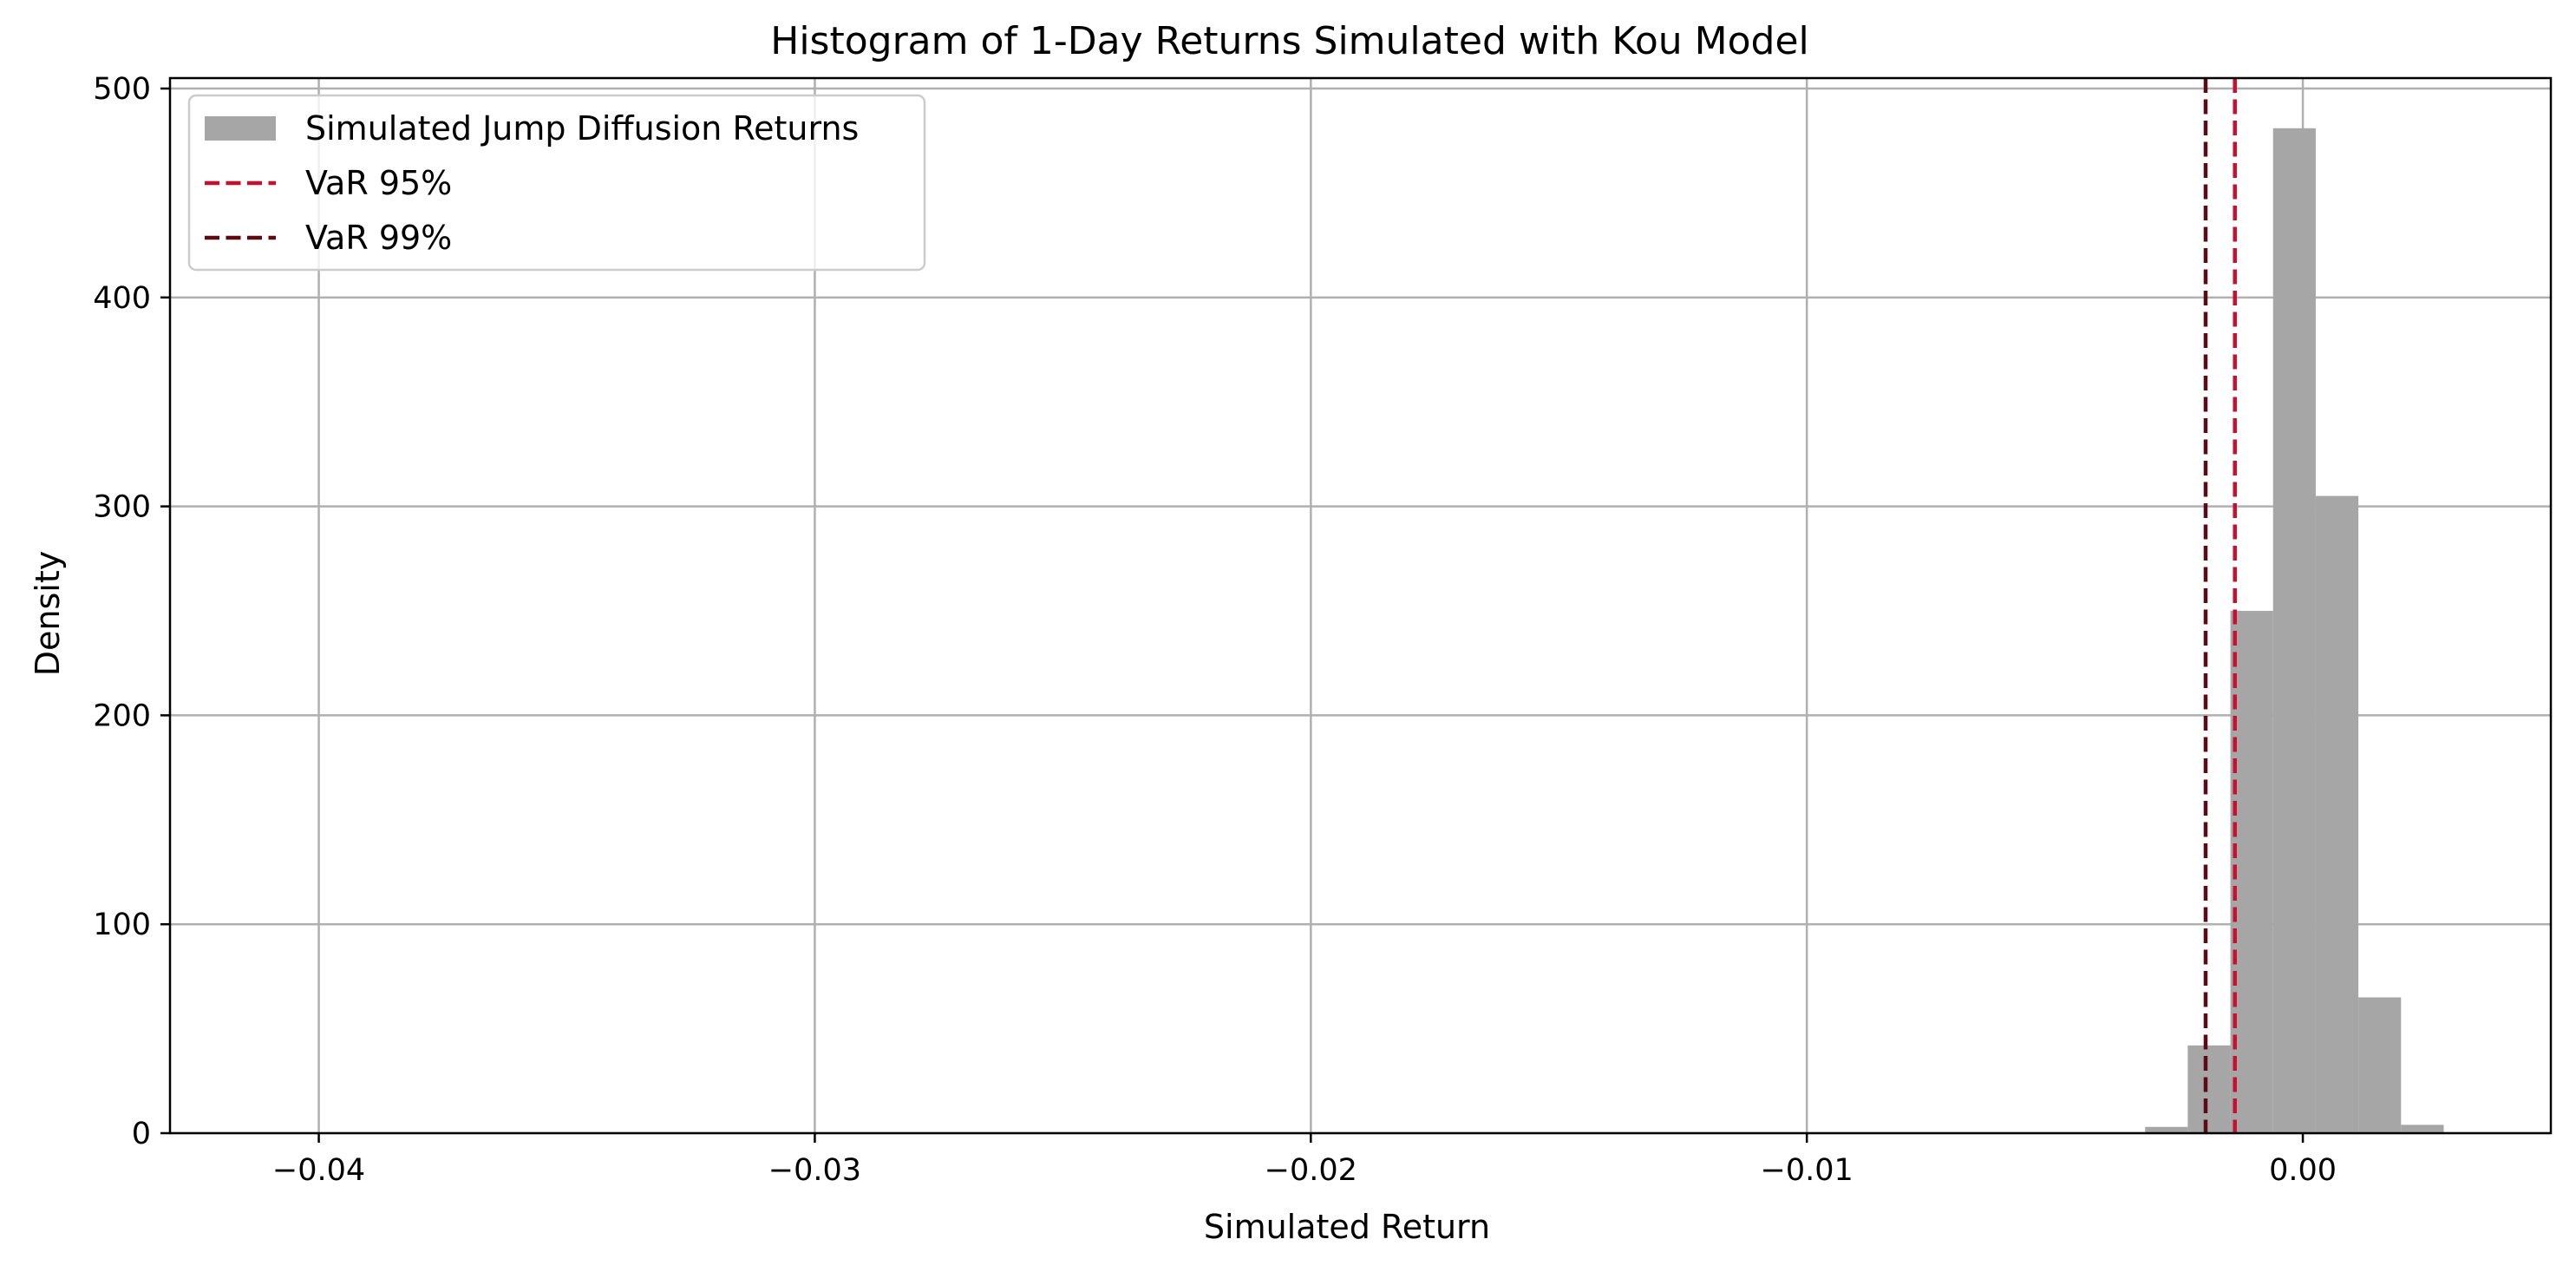  Describe the element at coordinates (122, 298) in the screenshot. I see `y-tick-label: 400` at that location.